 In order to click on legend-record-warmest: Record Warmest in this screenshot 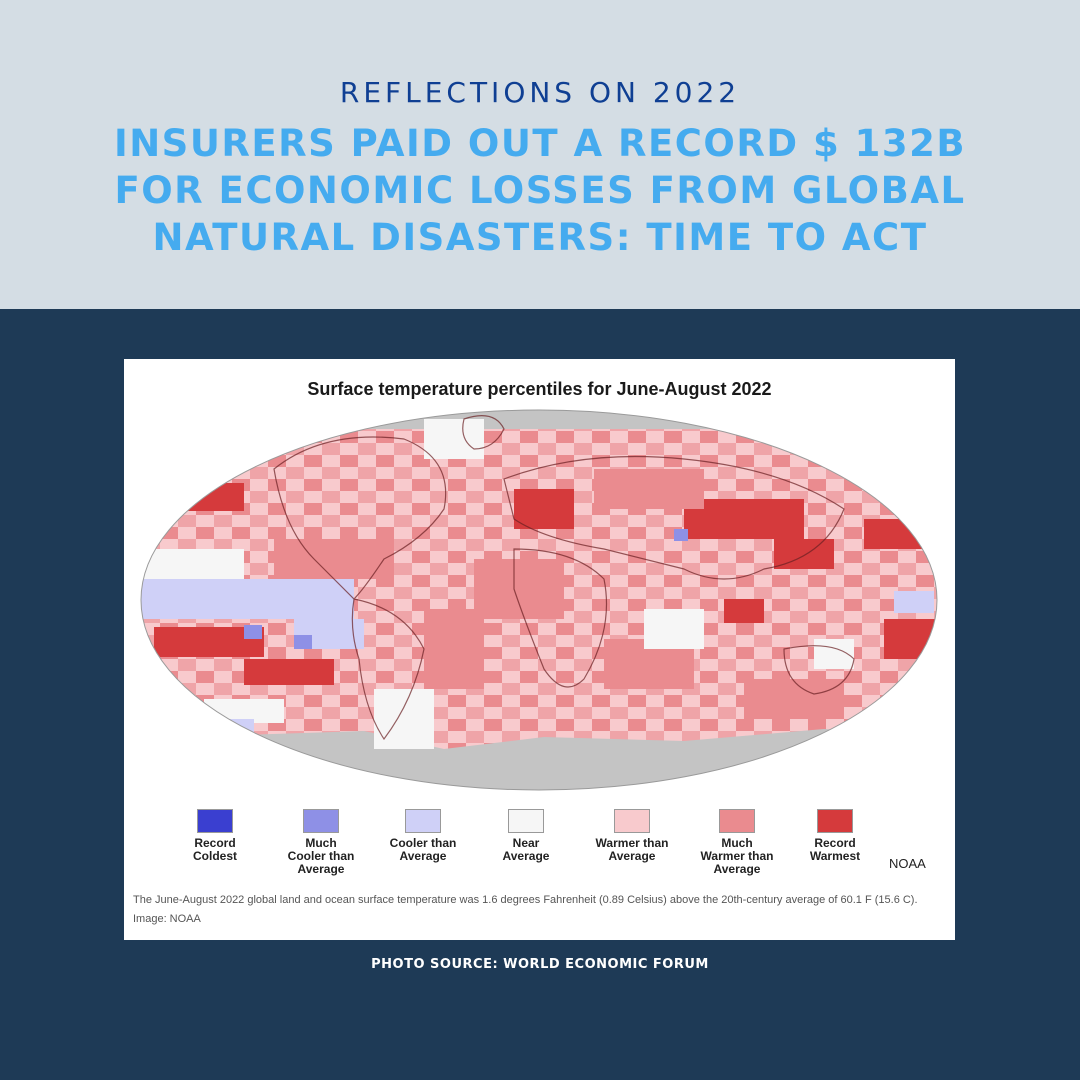, I will do `click(835, 836)`.